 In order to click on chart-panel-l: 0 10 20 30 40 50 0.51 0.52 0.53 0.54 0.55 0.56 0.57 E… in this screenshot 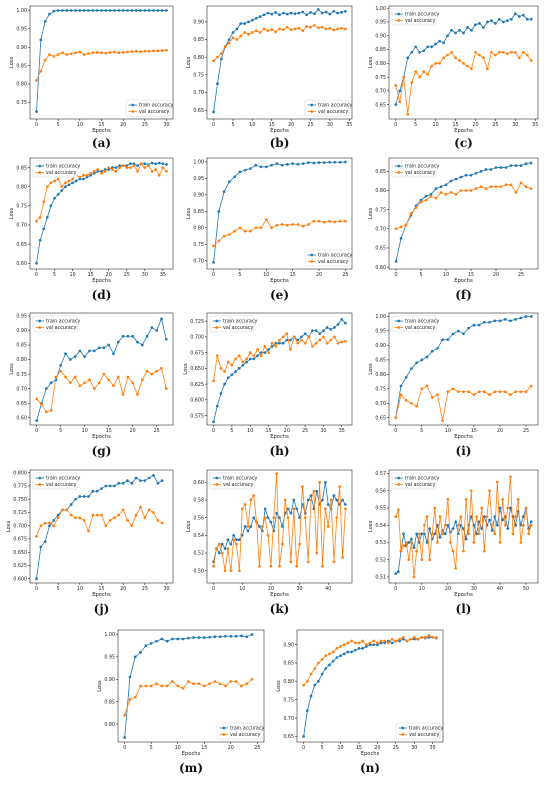, I will do `click(453, 542)`.